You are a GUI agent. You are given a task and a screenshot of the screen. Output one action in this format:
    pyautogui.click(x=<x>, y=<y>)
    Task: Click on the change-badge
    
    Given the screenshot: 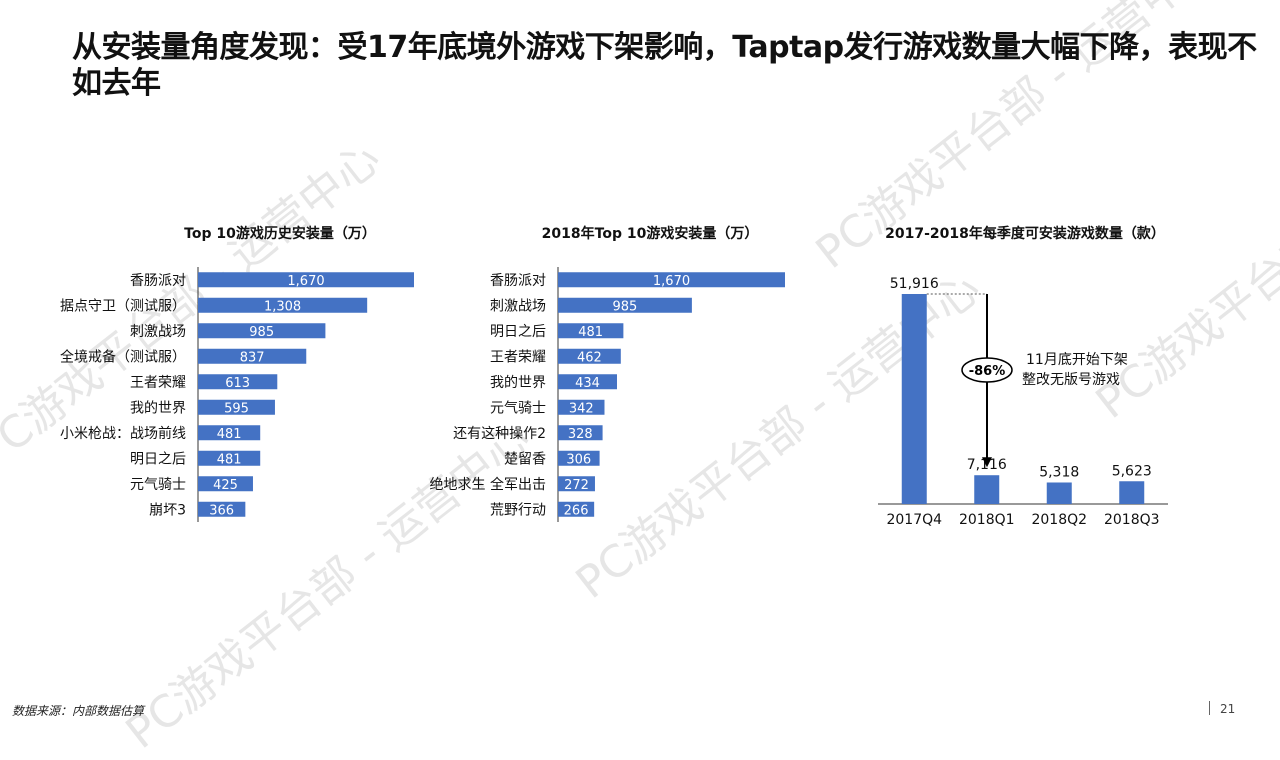 What is the action you would take?
    pyautogui.click(x=987, y=370)
    